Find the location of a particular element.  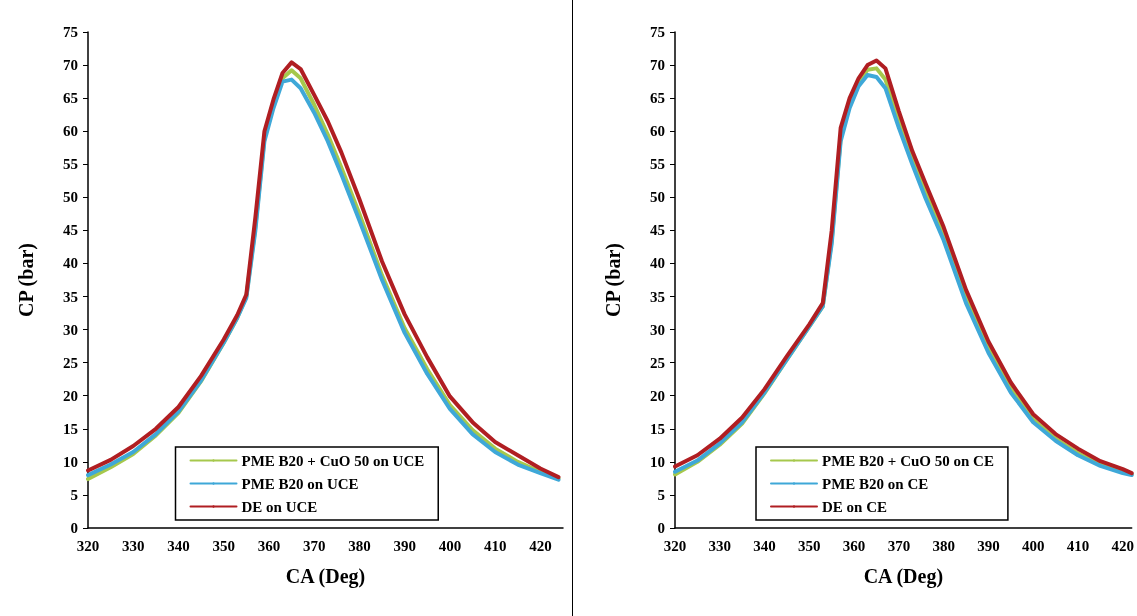

legend-label: PME B20 + CuO 50 on CE is located at coordinates (908, 460).